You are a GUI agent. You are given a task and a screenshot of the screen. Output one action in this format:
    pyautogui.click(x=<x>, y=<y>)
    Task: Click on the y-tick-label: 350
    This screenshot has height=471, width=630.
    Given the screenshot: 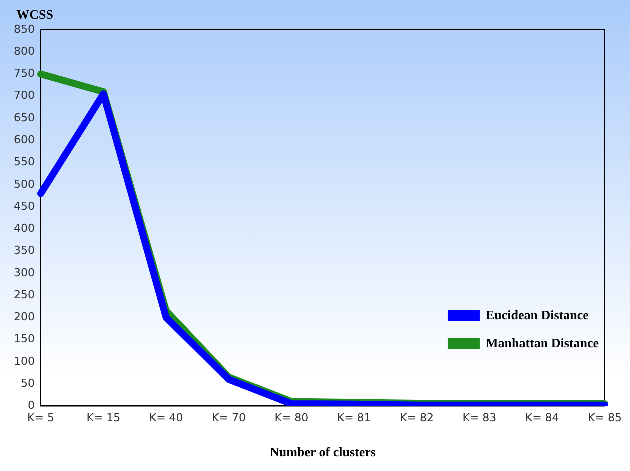 What is the action you would take?
    pyautogui.click(x=24, y=251)
    